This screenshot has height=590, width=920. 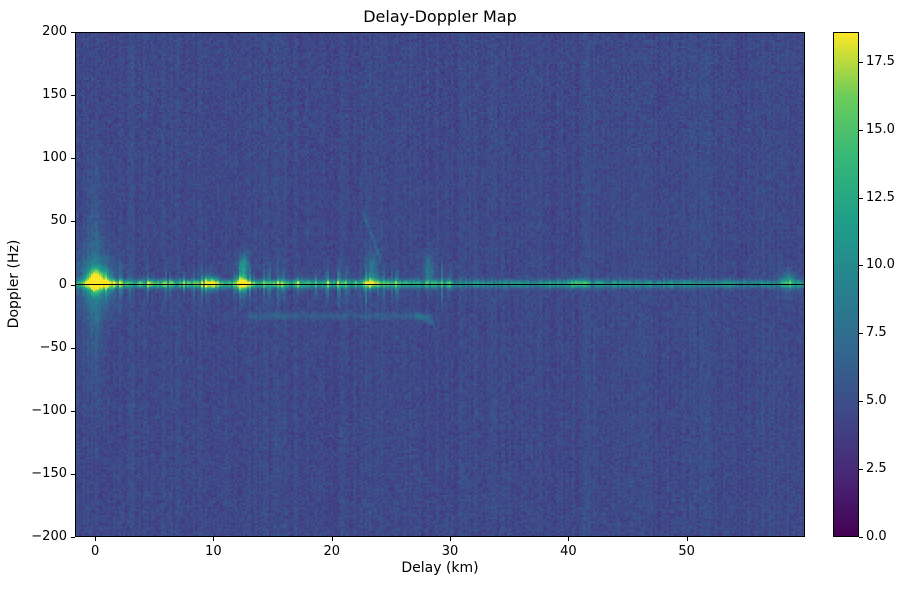 What do you see at coordinates (876, 333) in the screenshot?
I see `colorbar-tick-label: 7.5` at bounding box center [876, 333].